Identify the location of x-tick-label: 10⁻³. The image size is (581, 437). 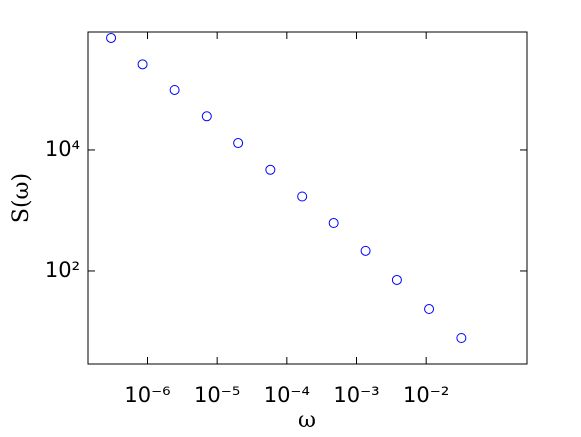
(356, 395).